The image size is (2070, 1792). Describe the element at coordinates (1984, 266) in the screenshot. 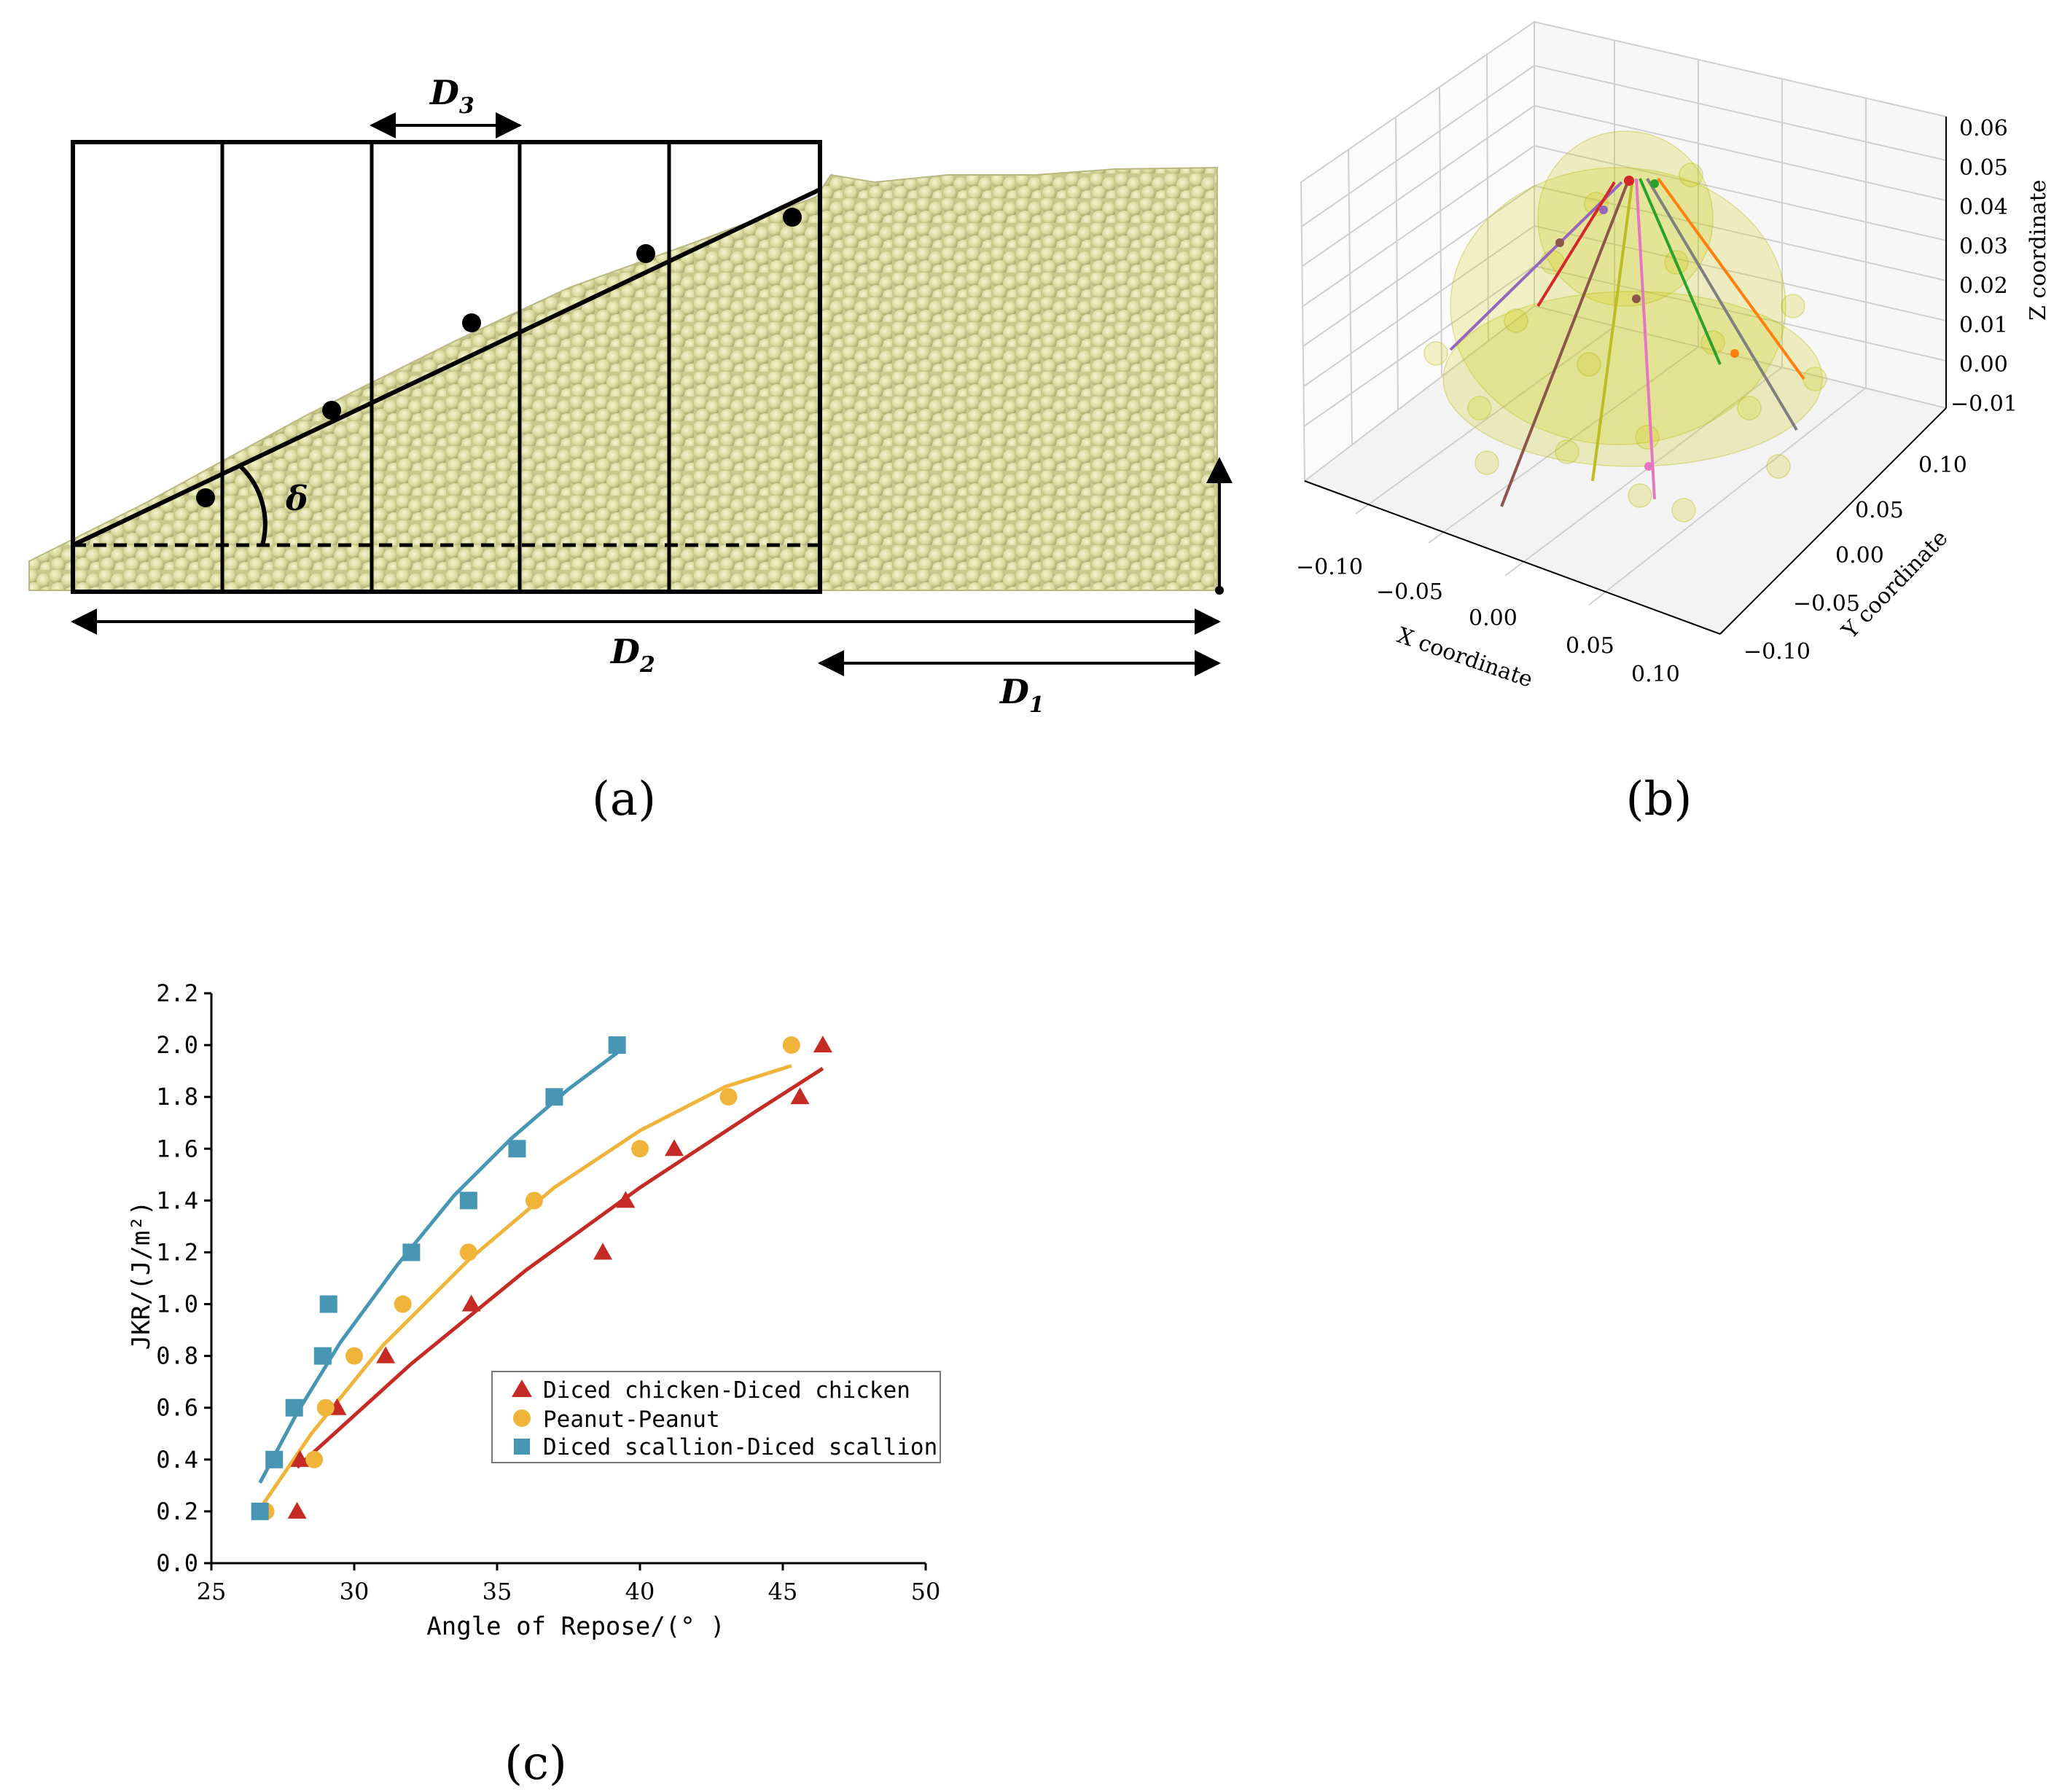

I see `z-ticks: 0.06 0.05 0.04 0.03 0.02 0.01 0.00 −0.01` at that location.